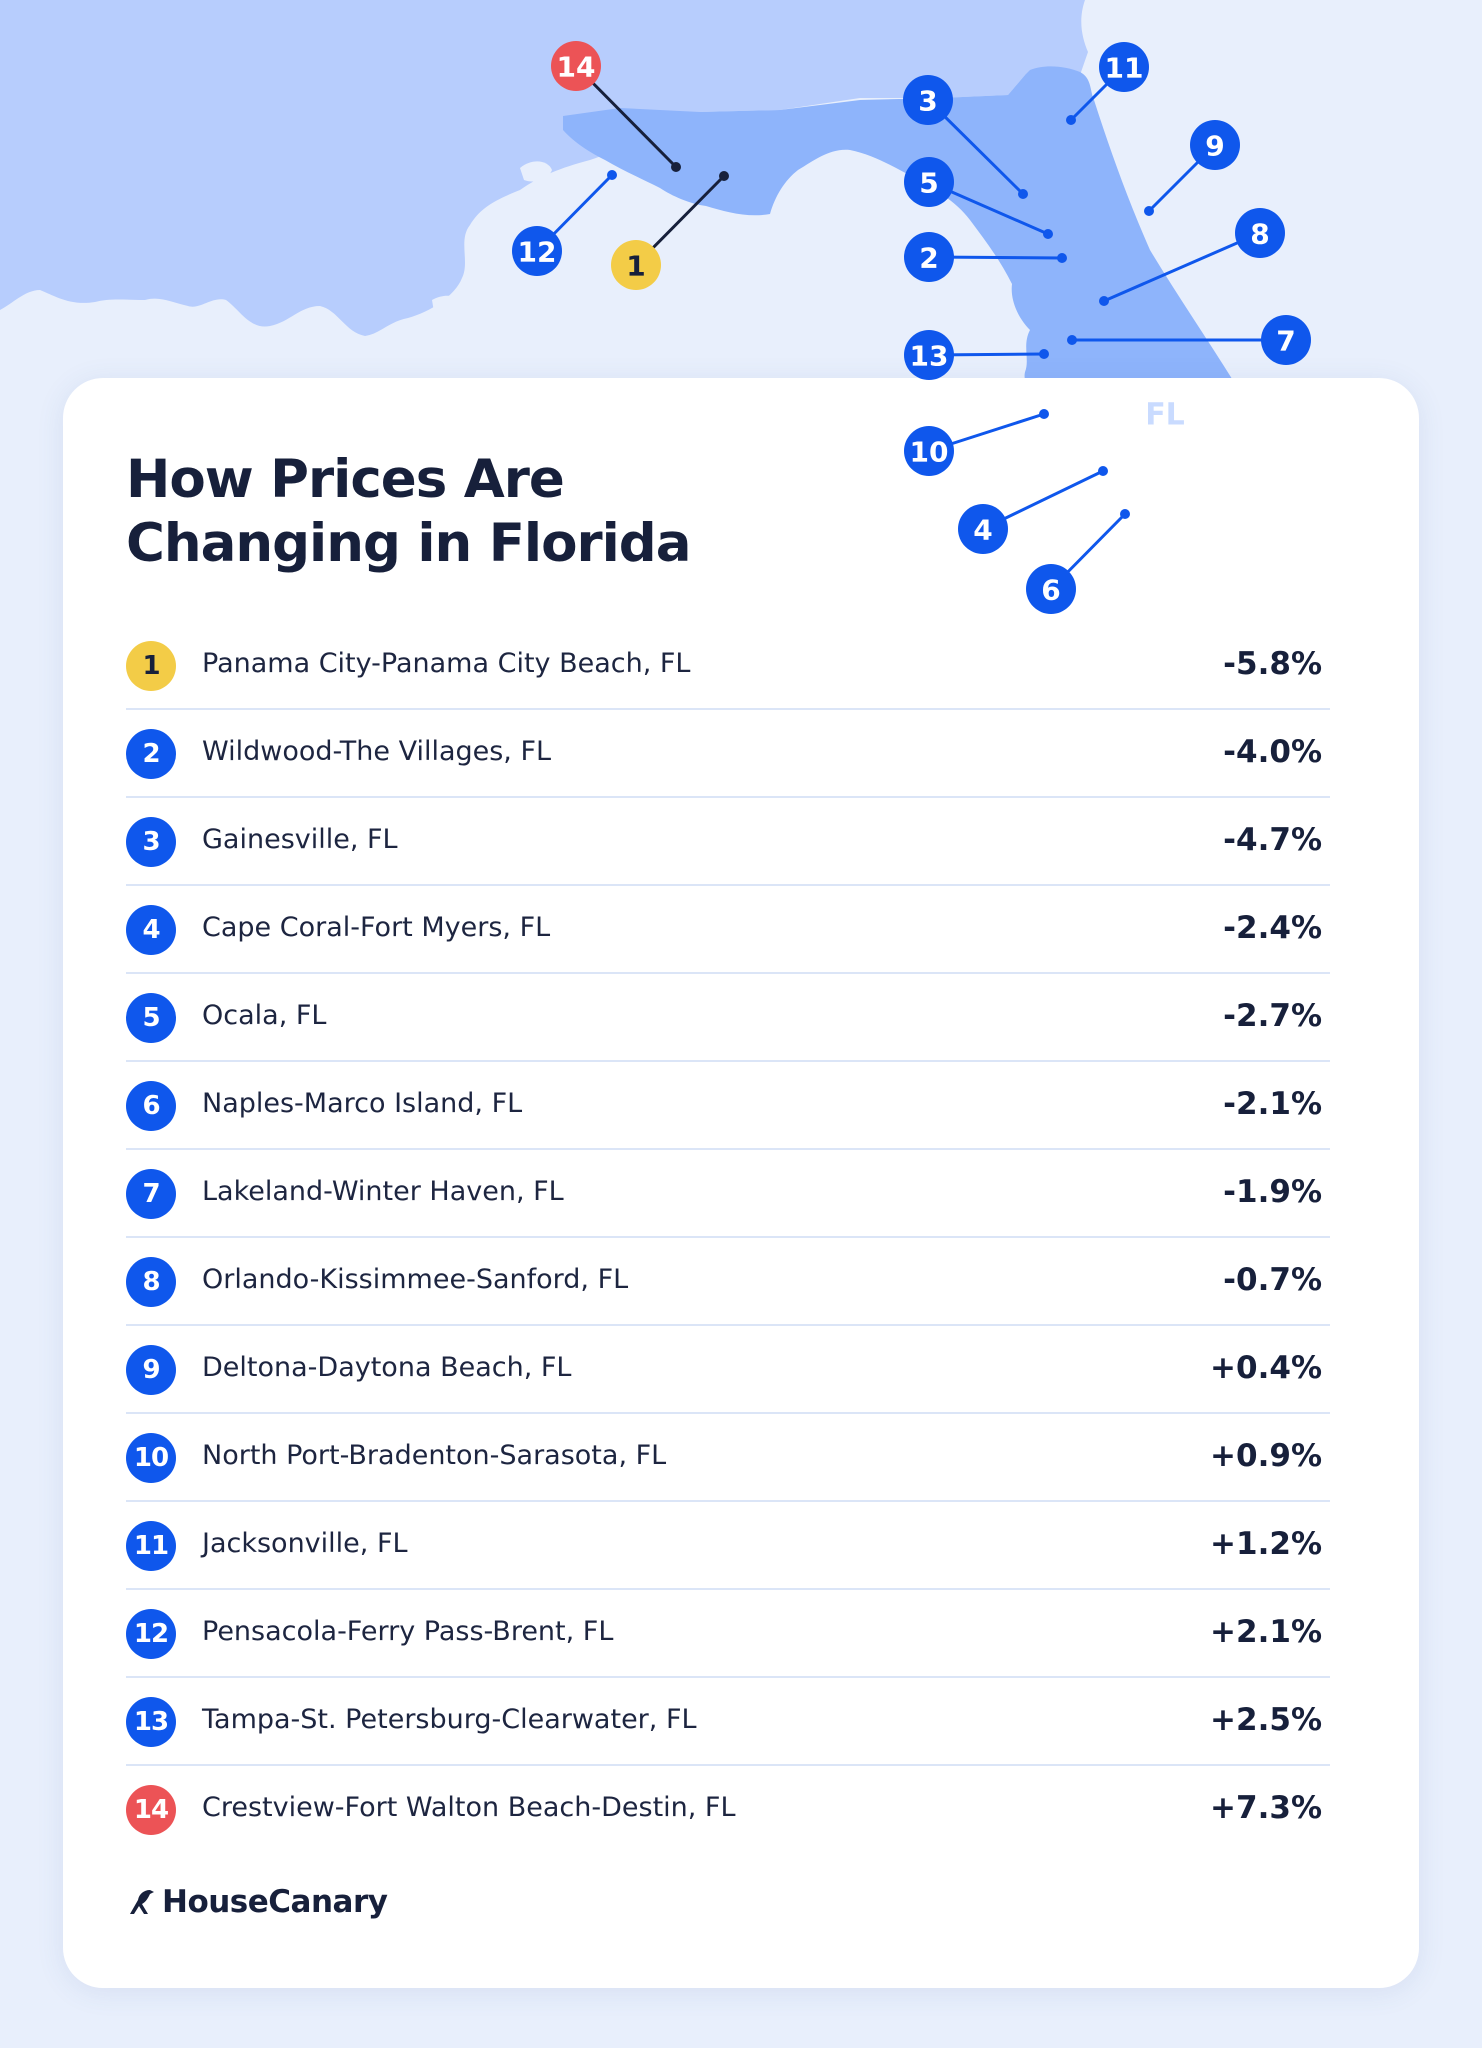 The width and height of the screenshot is (1482, 2048). What do you see at coordinates (408, 543) in the screenshot?
I see `title-line-2: Changing in Florida` at bounding box center [408, 543].